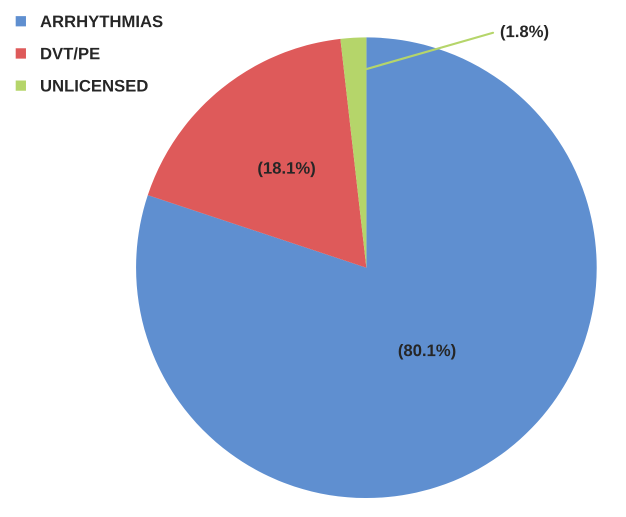 Image resolution: width=626 pixels, height=517 pixels. Describe the element at coordinates (94, 86) in the screenshot. I see `legend-label: UNLICENSED` at that location.